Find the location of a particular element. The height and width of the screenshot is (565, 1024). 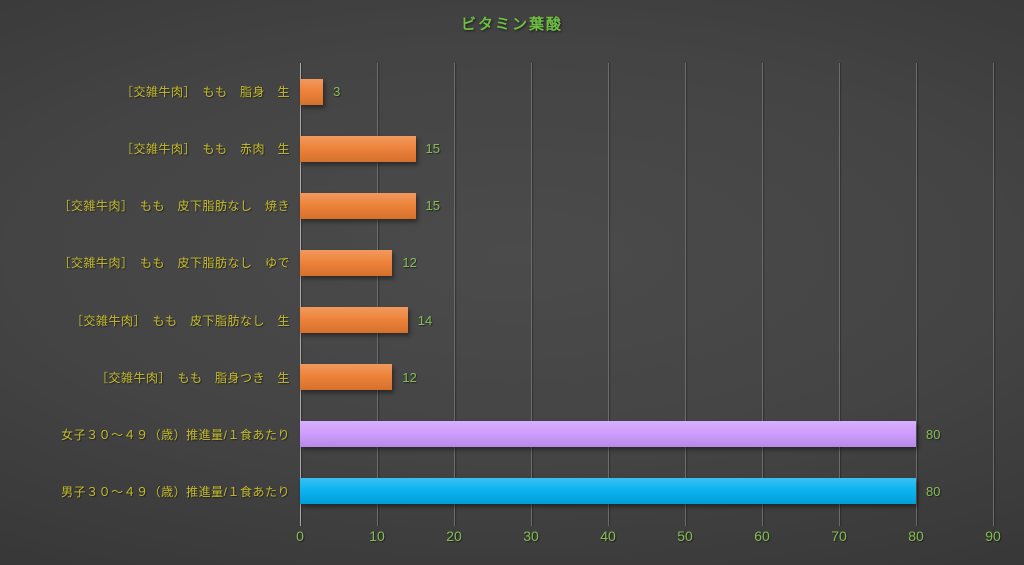

x-tick-label: 10 is located at coordinates (377, 536).